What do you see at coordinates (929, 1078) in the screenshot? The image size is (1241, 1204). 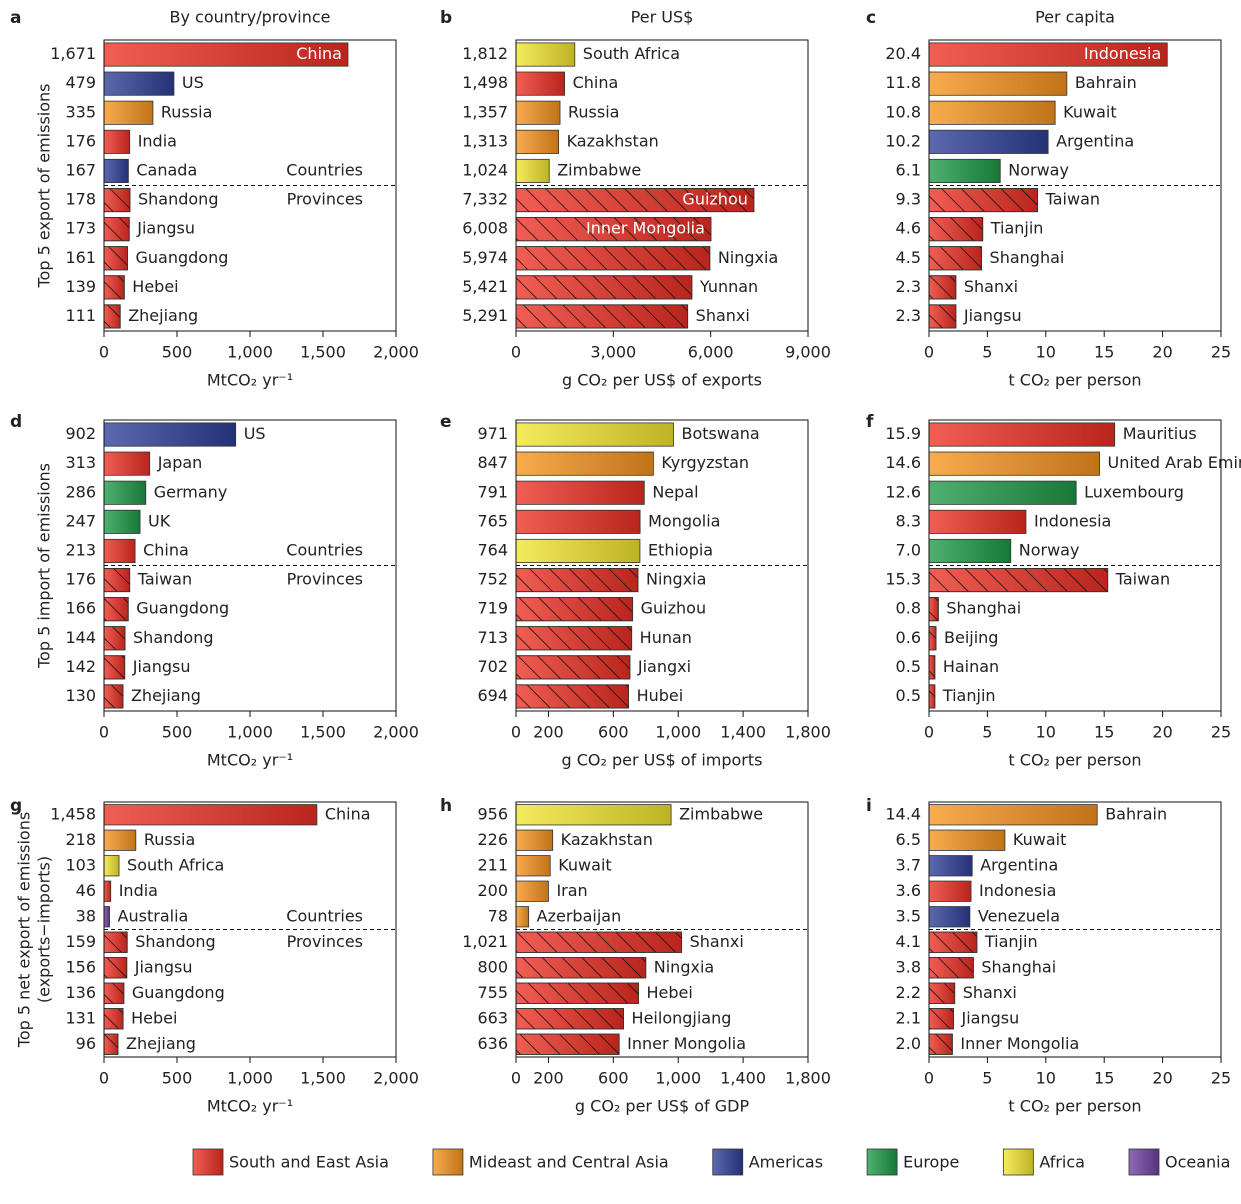 I see `x-tick-label: 0` at bounding box center [929, 1078].